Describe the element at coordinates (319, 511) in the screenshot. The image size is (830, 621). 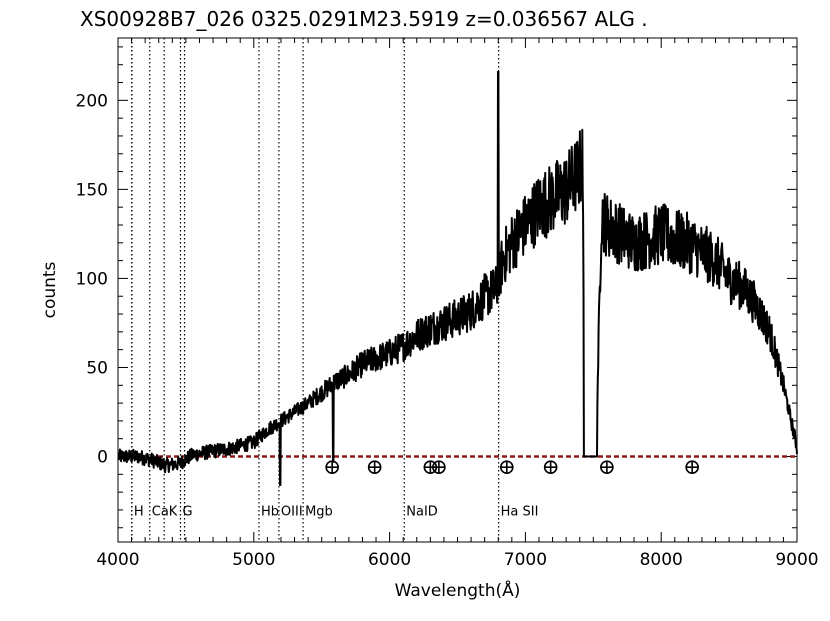
I see `spectral-line-label: Mgb` at that location.